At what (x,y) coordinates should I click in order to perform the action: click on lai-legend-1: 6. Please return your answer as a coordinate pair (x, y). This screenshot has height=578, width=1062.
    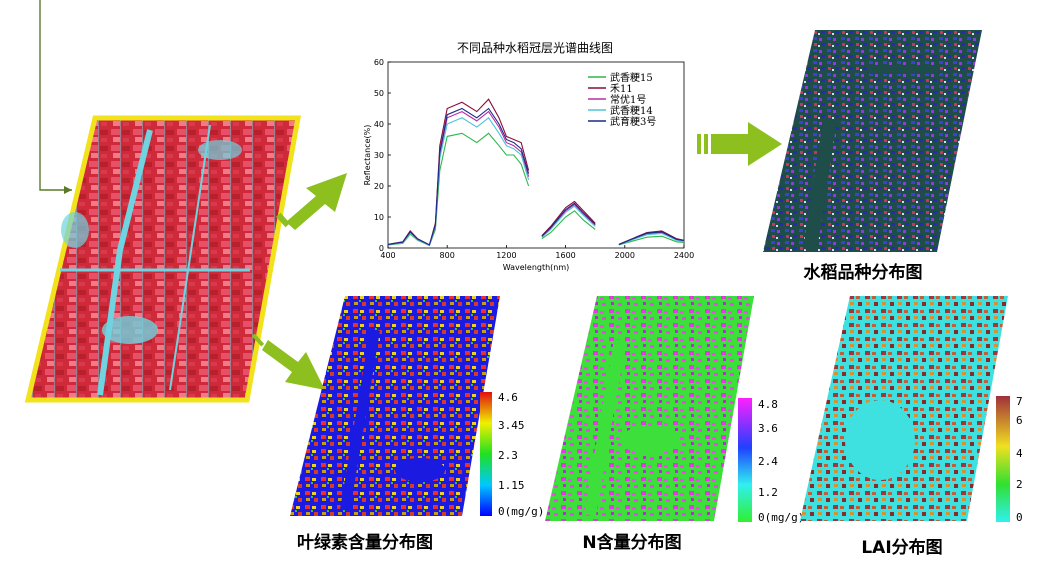
    Looking at the image, I should click on (1019, 420).